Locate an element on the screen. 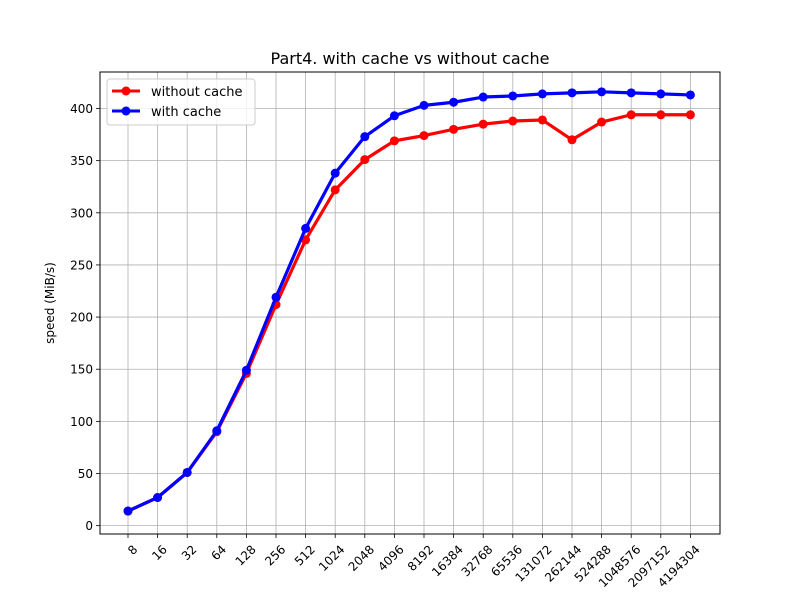  legend-marker-without-cache is located at coordinates (126, 91).